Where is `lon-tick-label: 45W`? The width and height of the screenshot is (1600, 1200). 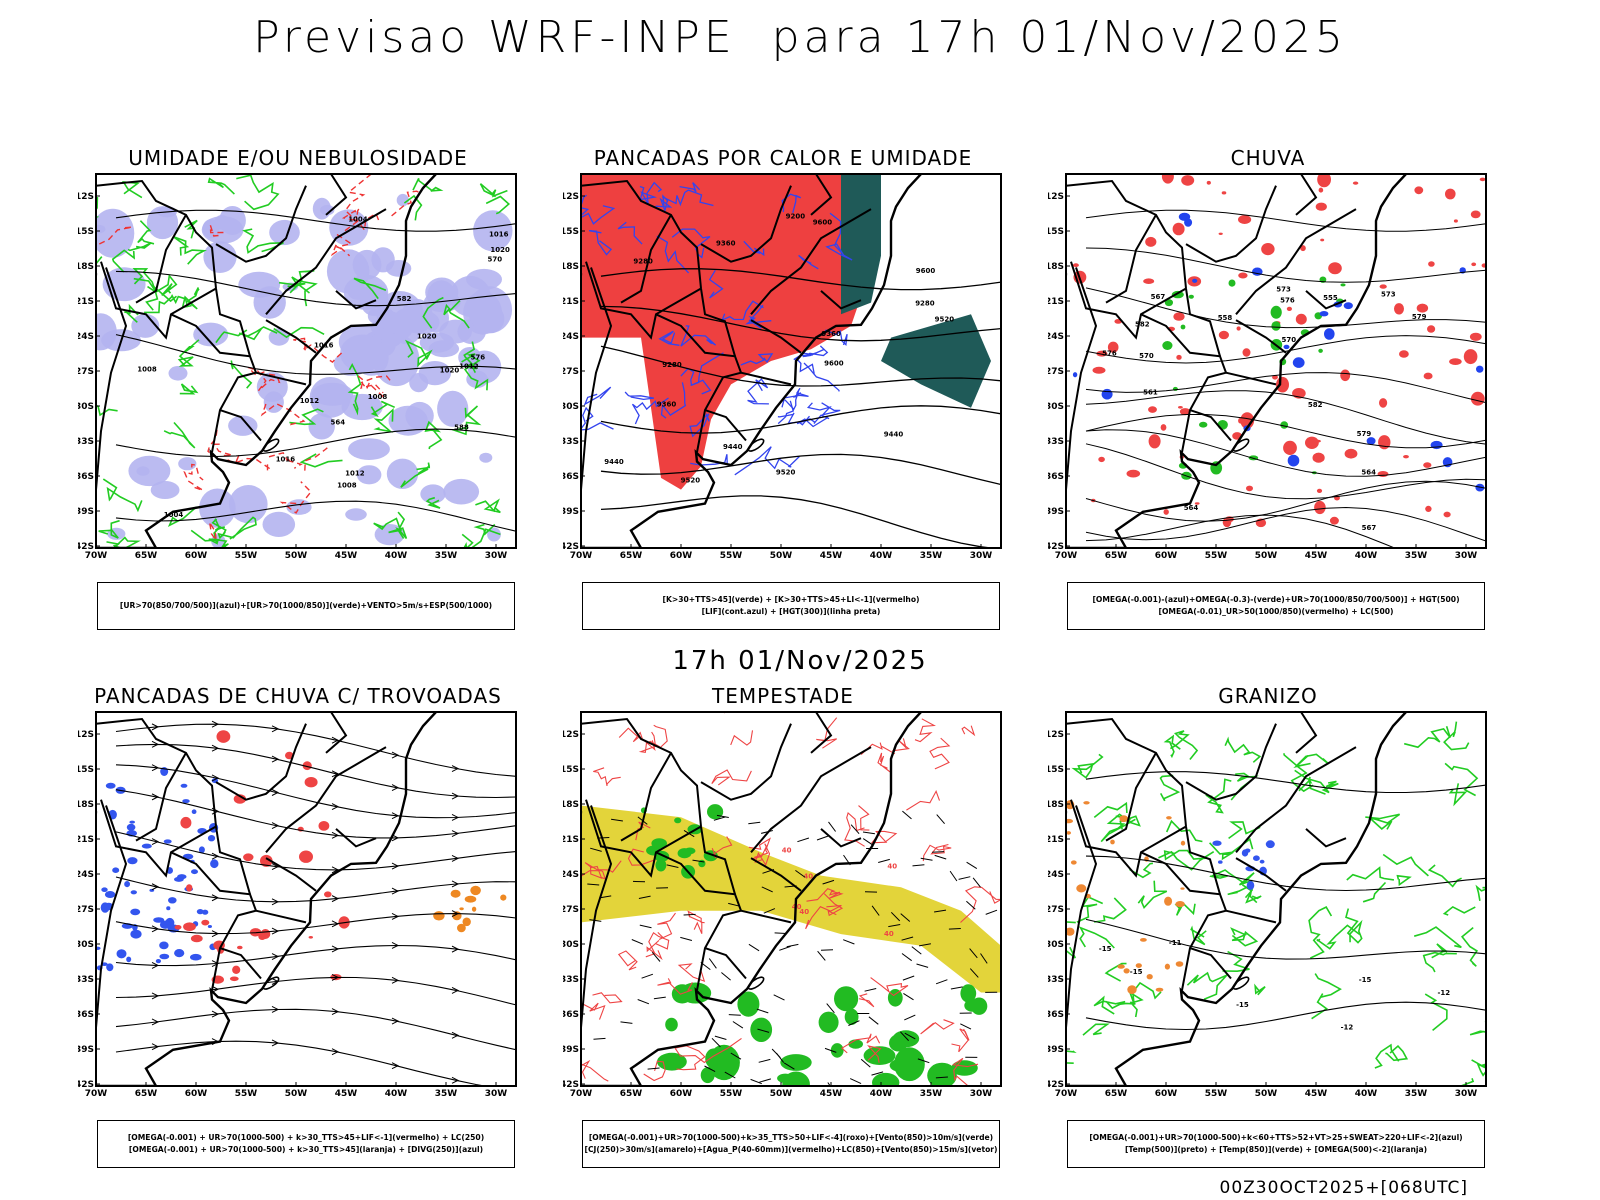 lon-tick-label: 45W is located at coordinates (346, 1094).